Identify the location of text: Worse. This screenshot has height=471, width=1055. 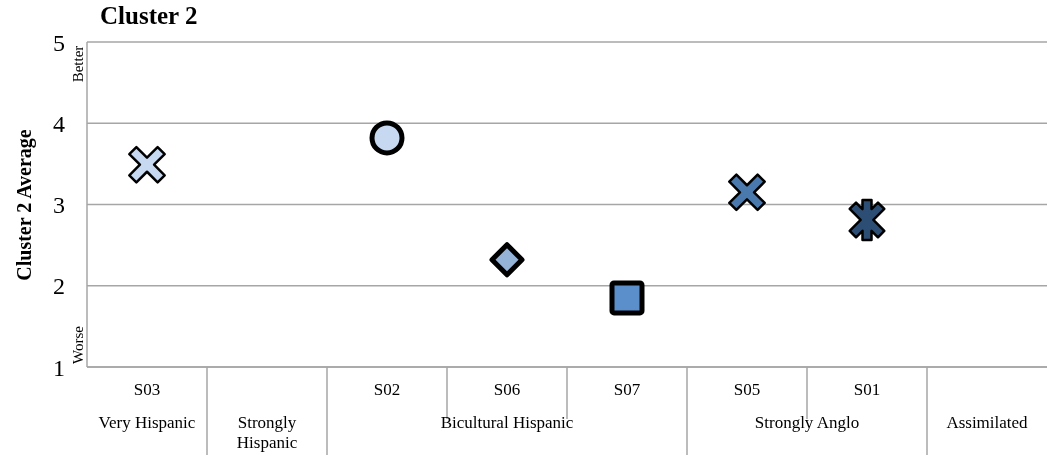
(78, 345).